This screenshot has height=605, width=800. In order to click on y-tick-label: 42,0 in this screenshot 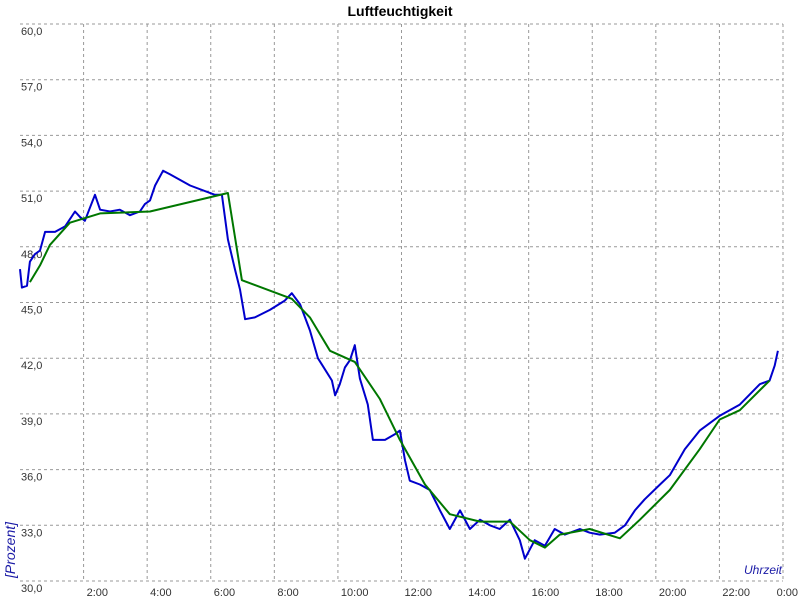, I will do `click(31, 366)`.